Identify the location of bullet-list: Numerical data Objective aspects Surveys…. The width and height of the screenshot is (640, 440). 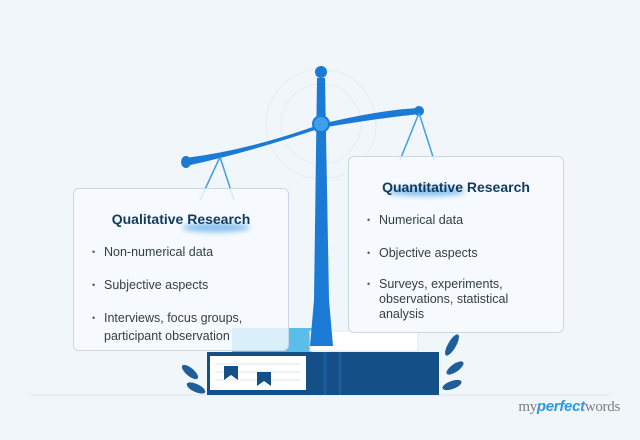
(456, 266).